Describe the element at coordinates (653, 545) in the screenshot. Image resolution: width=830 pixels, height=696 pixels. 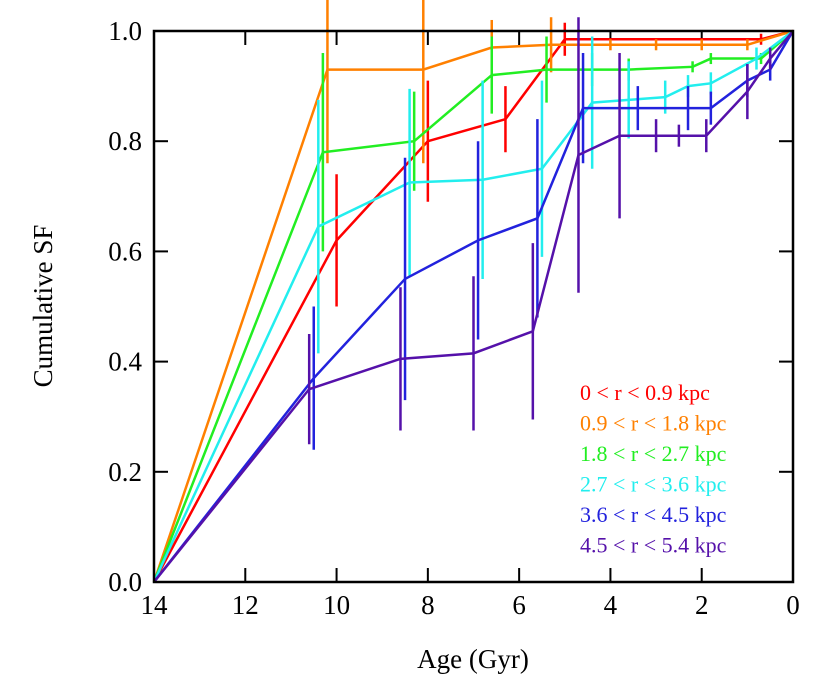
I see `legend-entry: 4.5 < r < 5.4 kpc` at that location.